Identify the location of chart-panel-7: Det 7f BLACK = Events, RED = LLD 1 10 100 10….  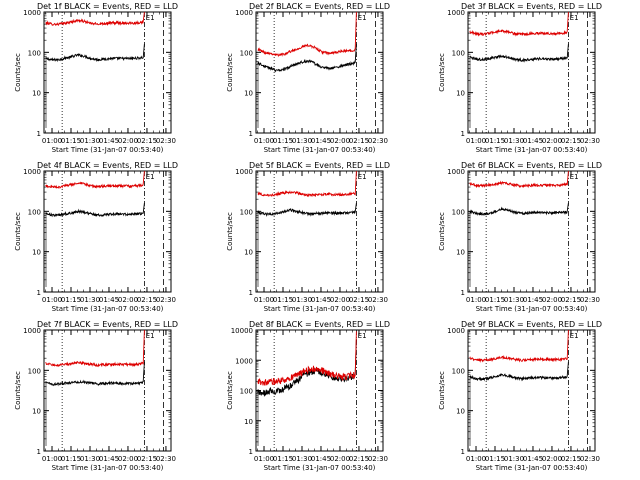
(96, 396).